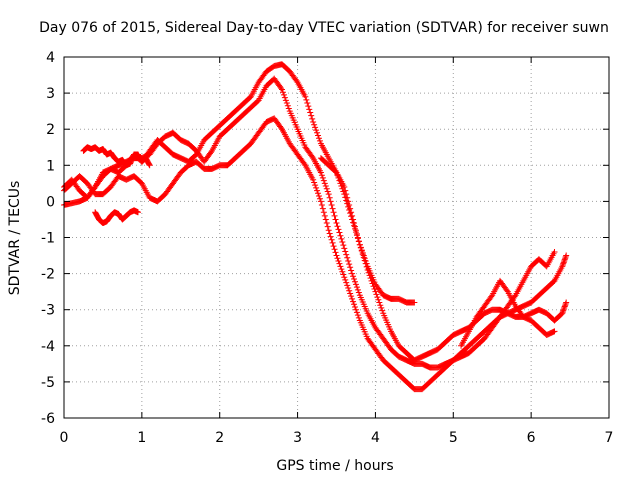  I want to click on y-tick-label: -3, so click(48, 311).